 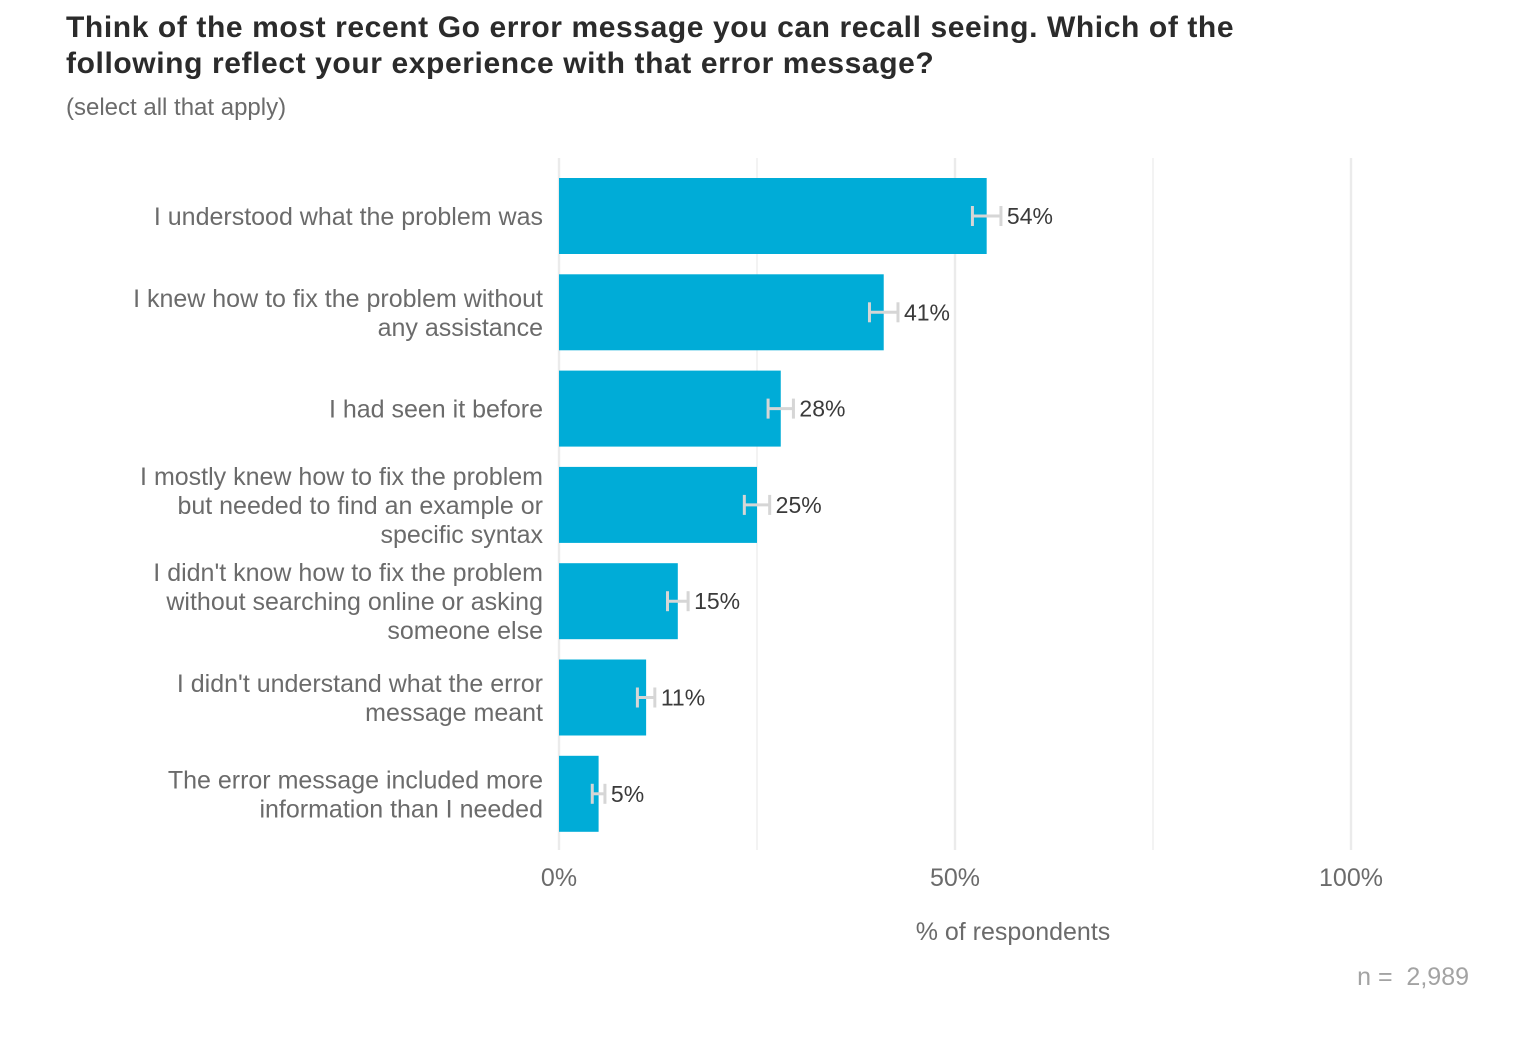 What do you see at coordinates (627, 794) in the screenshot?
I see `data-label: 5%` at bounding box center [627, 794].